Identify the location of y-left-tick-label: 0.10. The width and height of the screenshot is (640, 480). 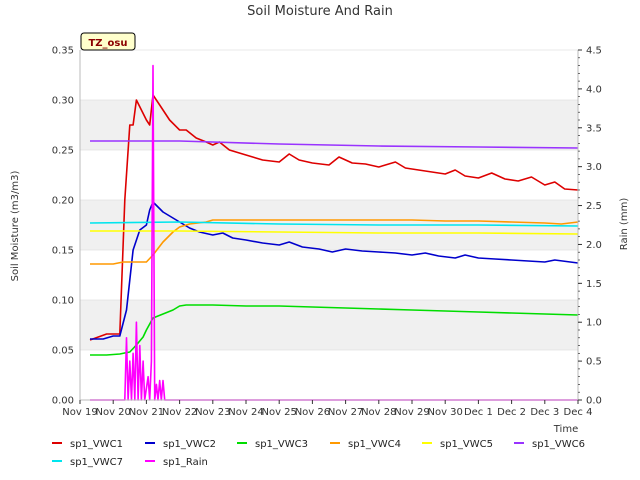
(63, 301).